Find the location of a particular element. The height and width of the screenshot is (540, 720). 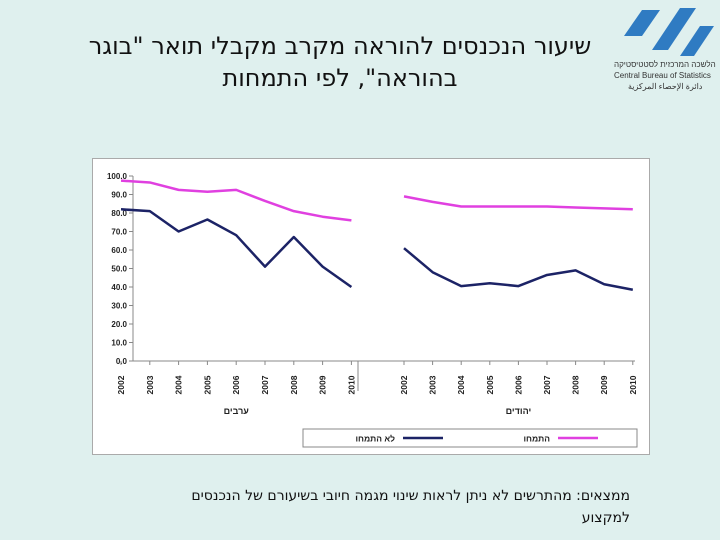

group-label: יהודים is located at coordinates (519, 411).